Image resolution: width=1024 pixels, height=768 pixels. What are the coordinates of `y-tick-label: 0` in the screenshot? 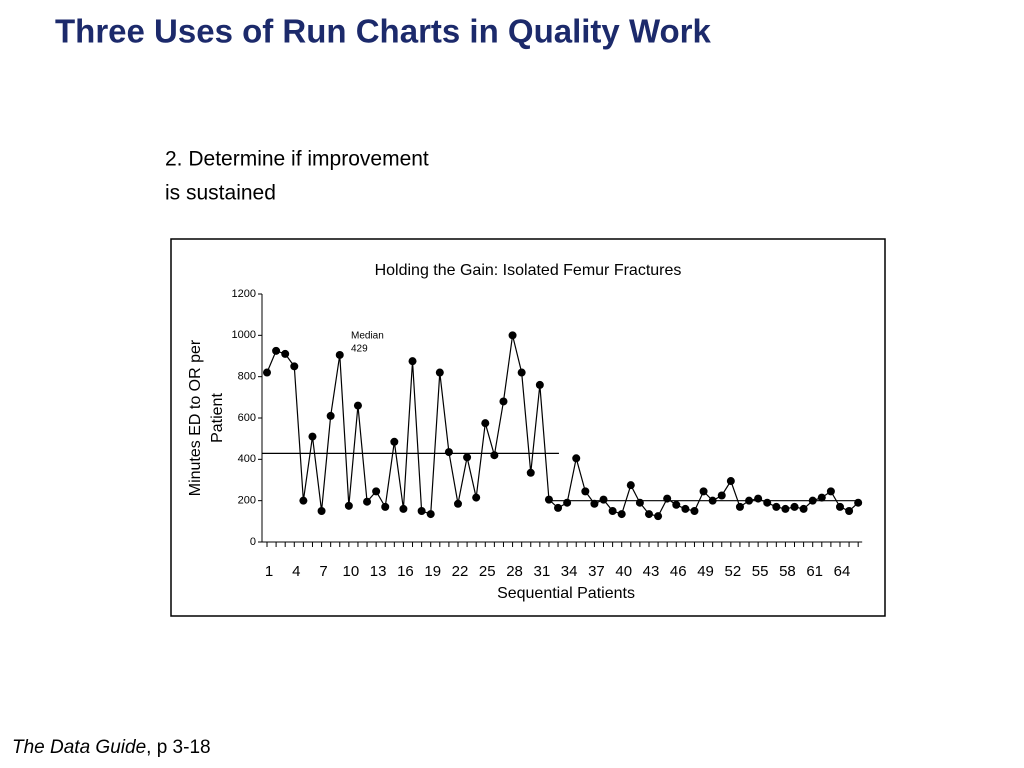 It's located at (253, 542).